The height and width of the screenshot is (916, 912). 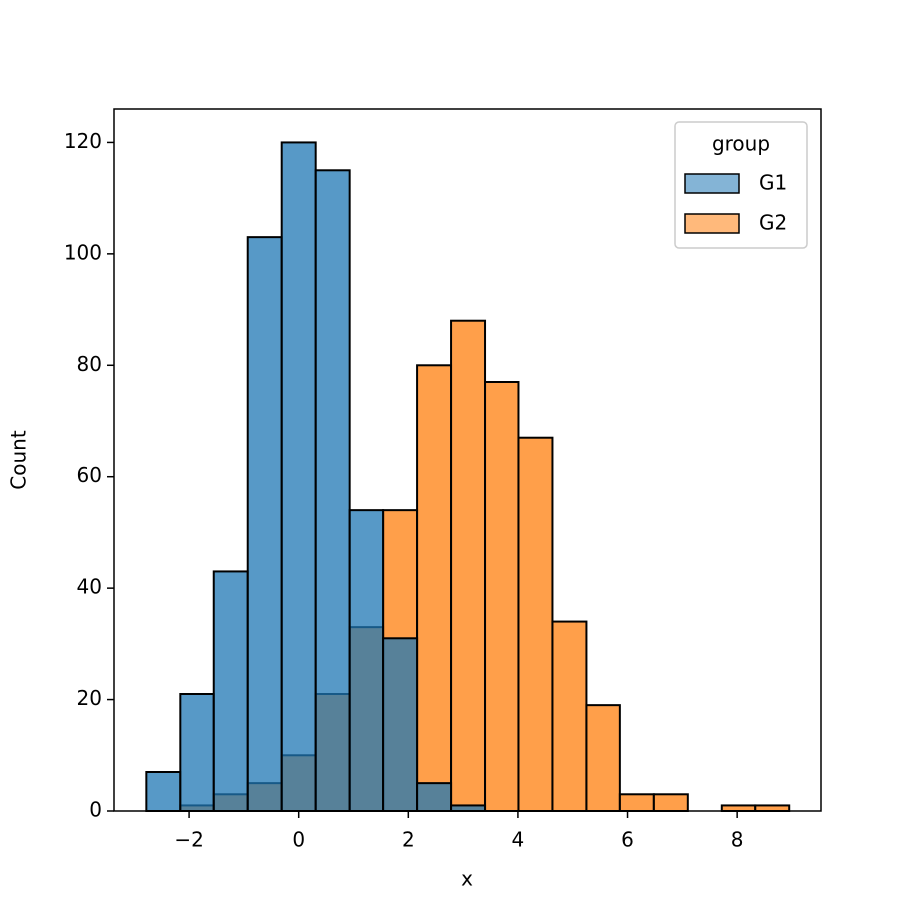 What do you see at coordinates (773, 183) in the screenshot?
I see `legend-label: G1` at bounding box center [773, 183].